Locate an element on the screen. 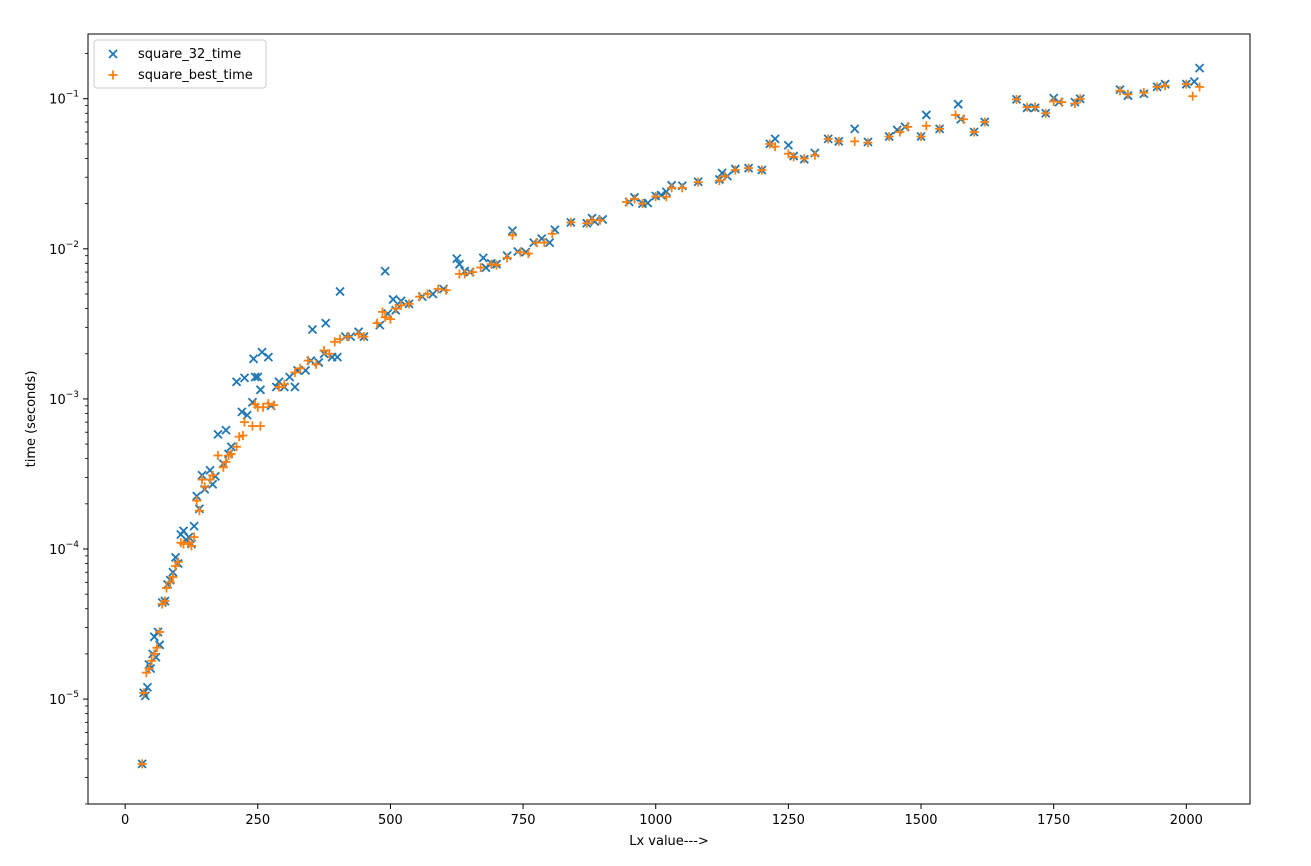 The image size is (1311, 866). x-tick-label: 1000 is located at coordinates (655, 820).